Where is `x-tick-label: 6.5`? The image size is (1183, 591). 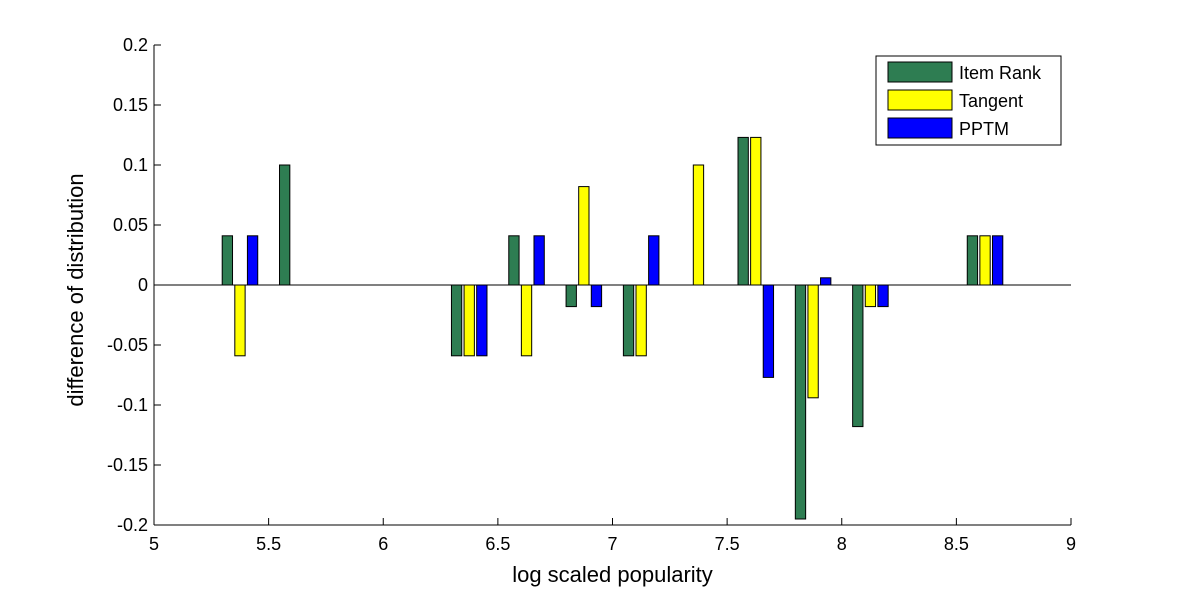 x-tick-label: 6.5 is located at coordinates (497, 544).